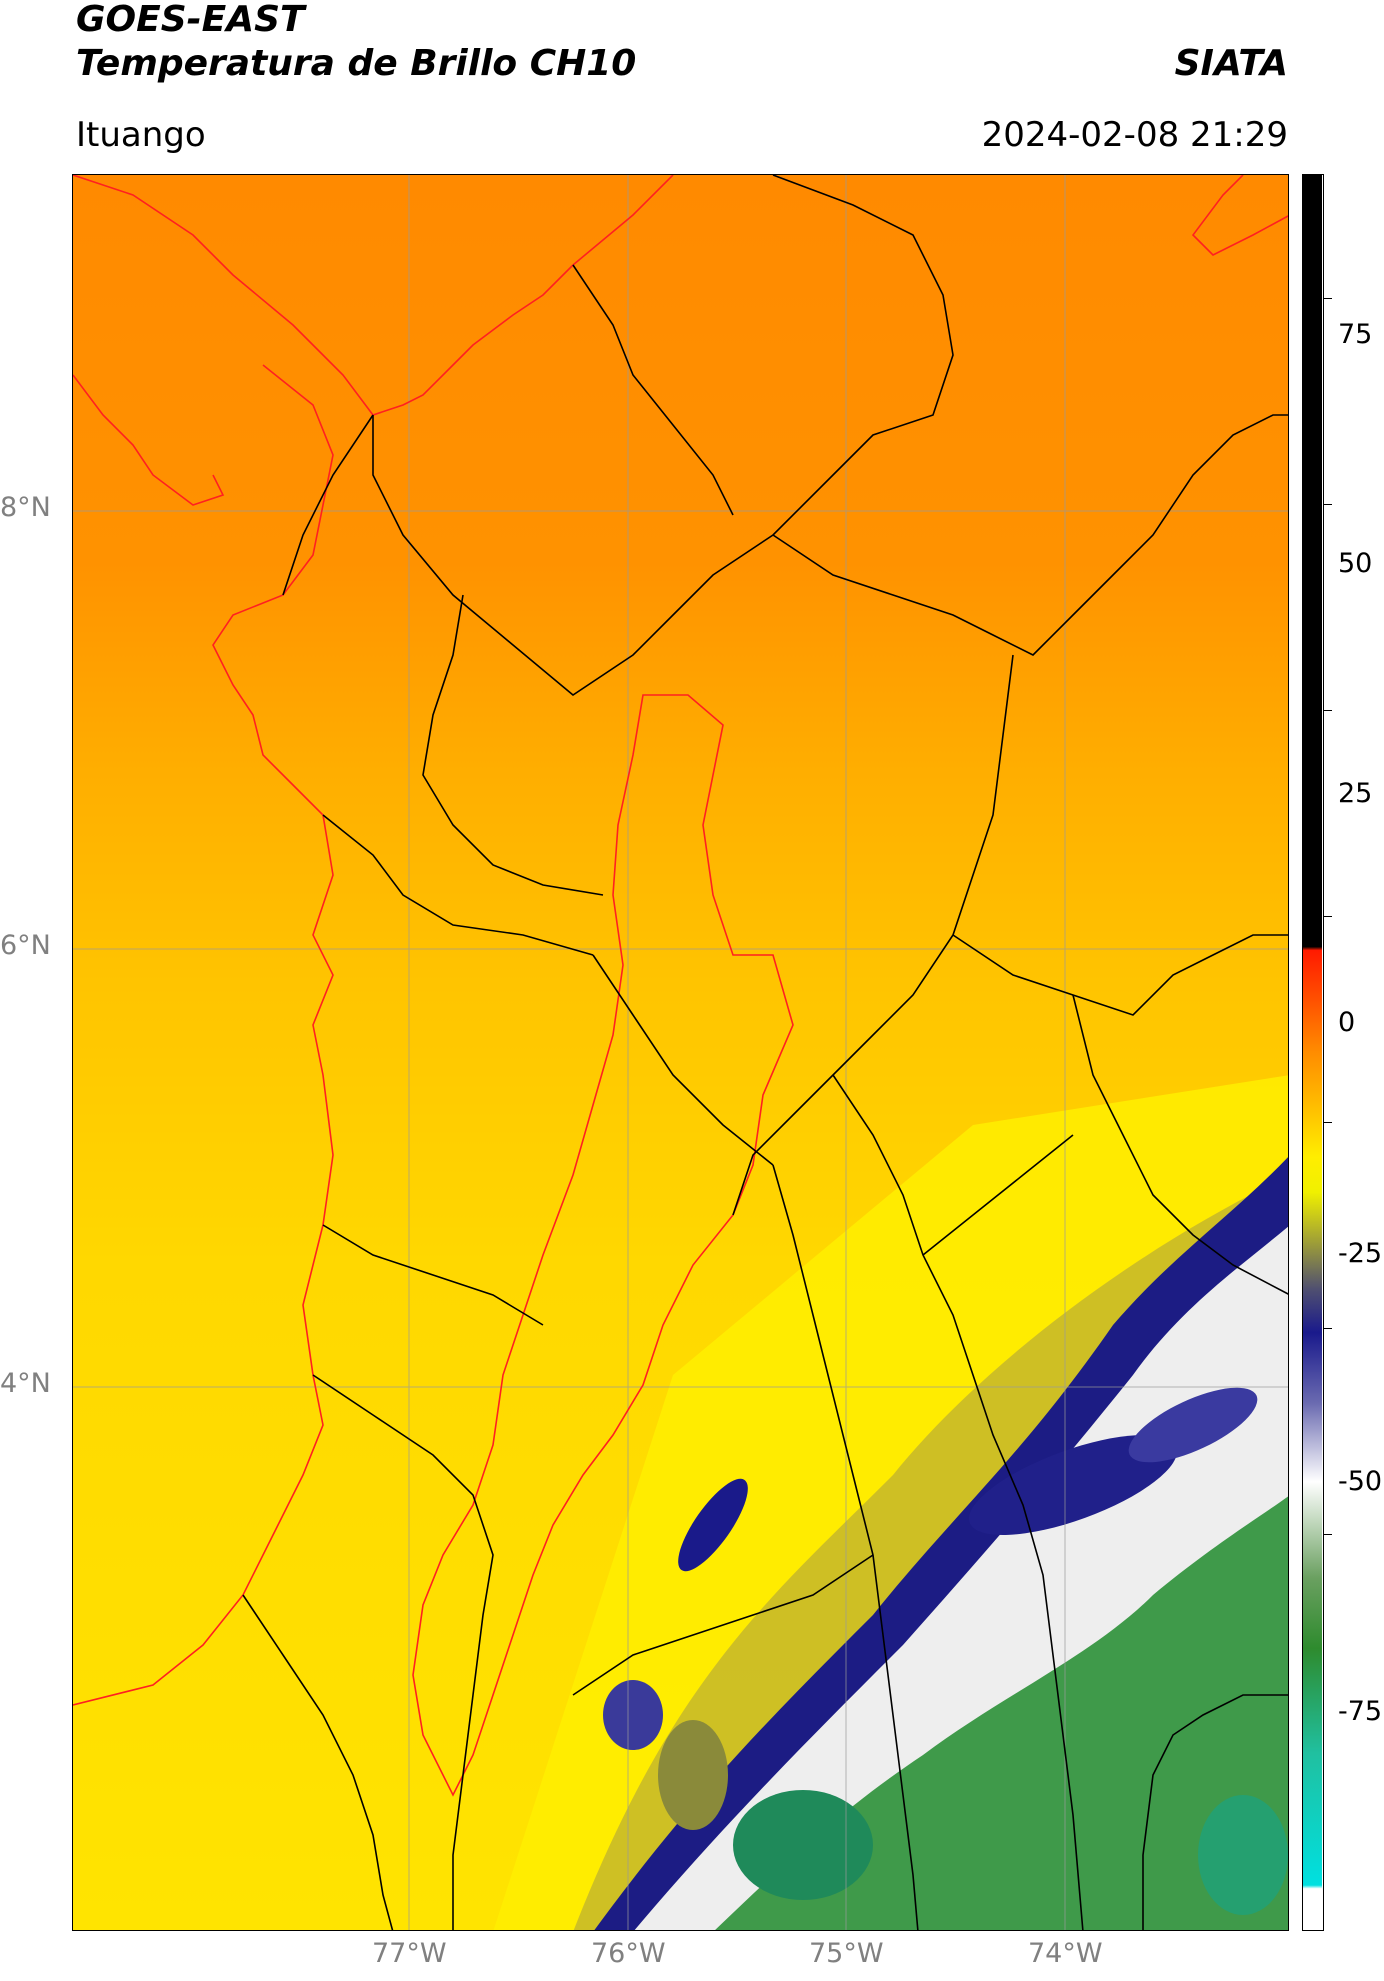 The image size is (1384, 1981). What do you see at coordinates (25, 1383) in the screenshot?
I see `lat-label-4N: 4°N` at bounding box center [25, 1383].